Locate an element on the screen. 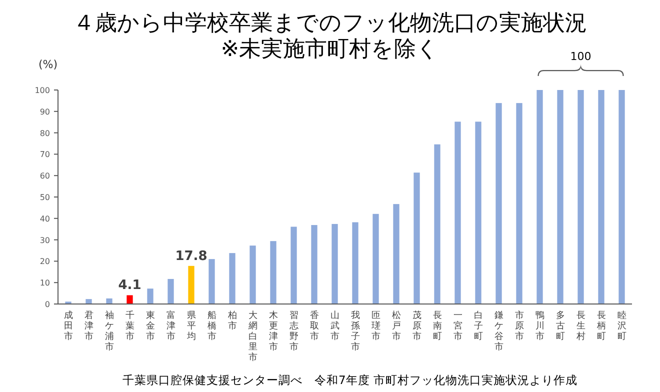 This screenshot has height=392, width=660. x-tick-label: 一宮市 is located at coordinates (457, 326).